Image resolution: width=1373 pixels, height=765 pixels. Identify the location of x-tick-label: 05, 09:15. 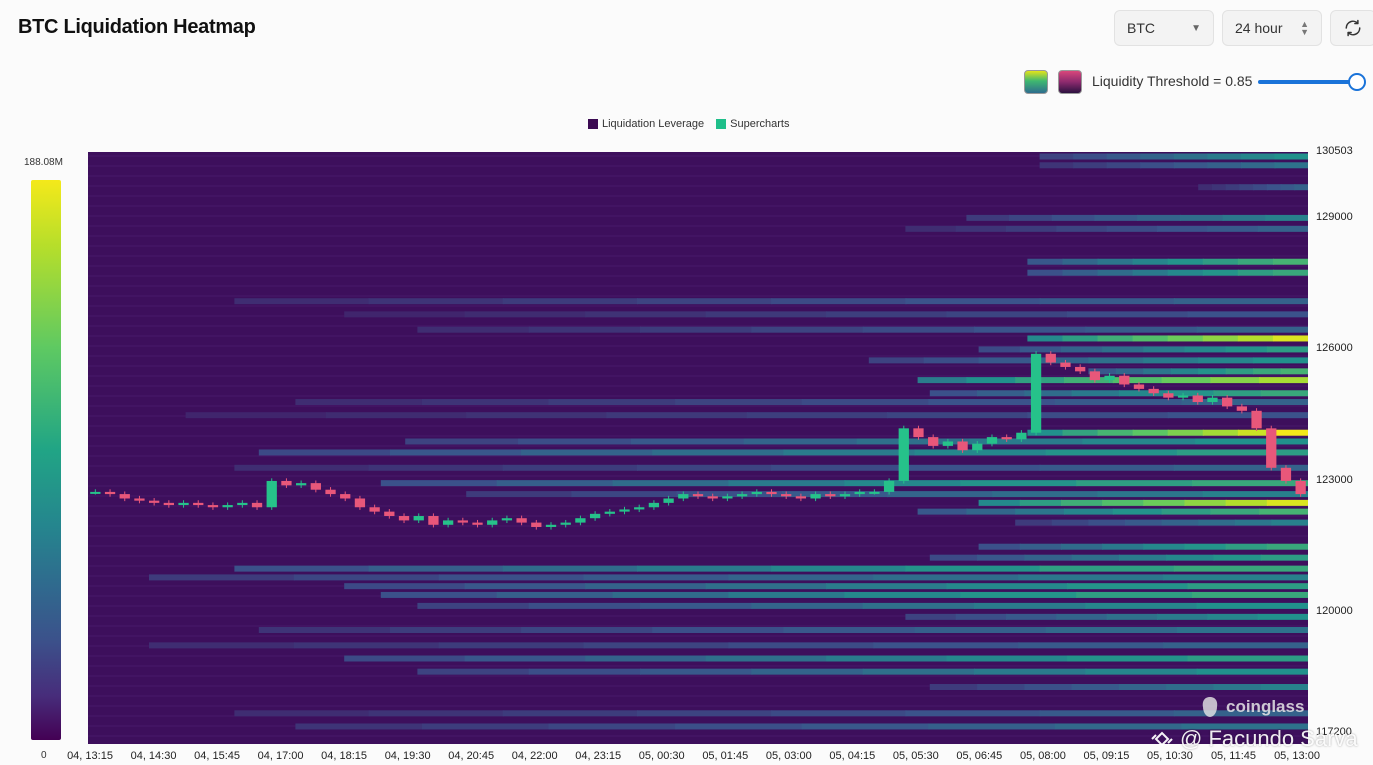
(1106, 756).